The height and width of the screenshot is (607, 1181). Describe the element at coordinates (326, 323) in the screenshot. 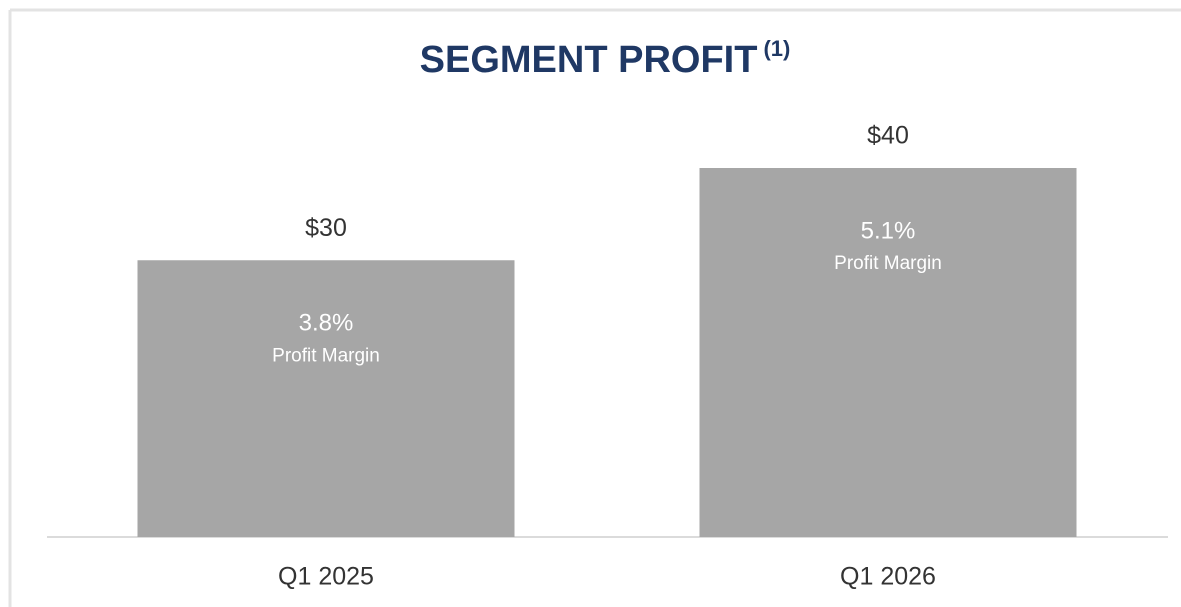

I see `margin-label: 3.8%` at that location.